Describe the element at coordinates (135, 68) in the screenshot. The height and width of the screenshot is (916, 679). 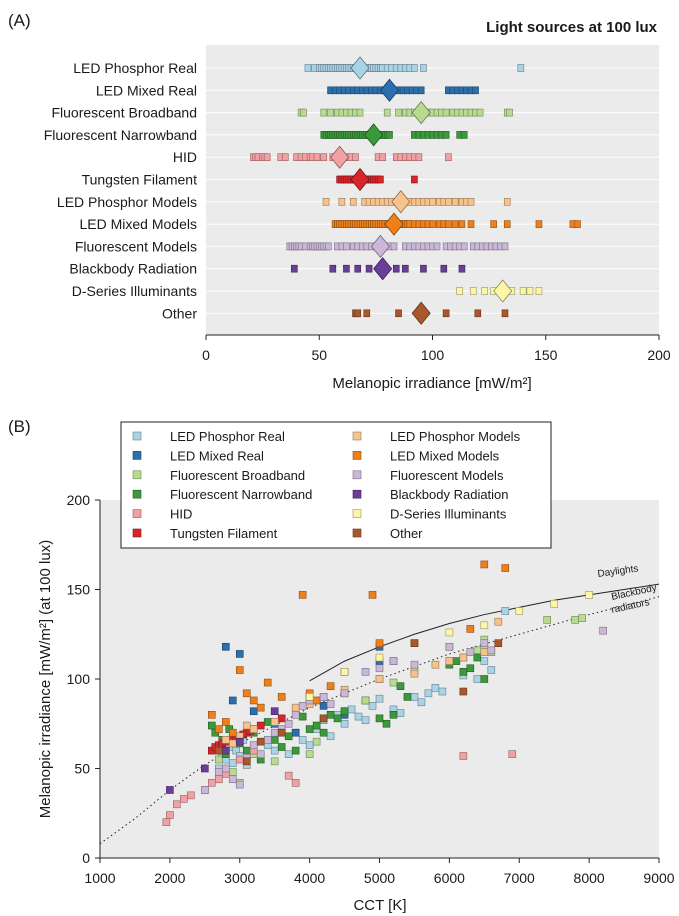
I see `category-label-led-phosphor-real: LED Phosphor Real` at that location.